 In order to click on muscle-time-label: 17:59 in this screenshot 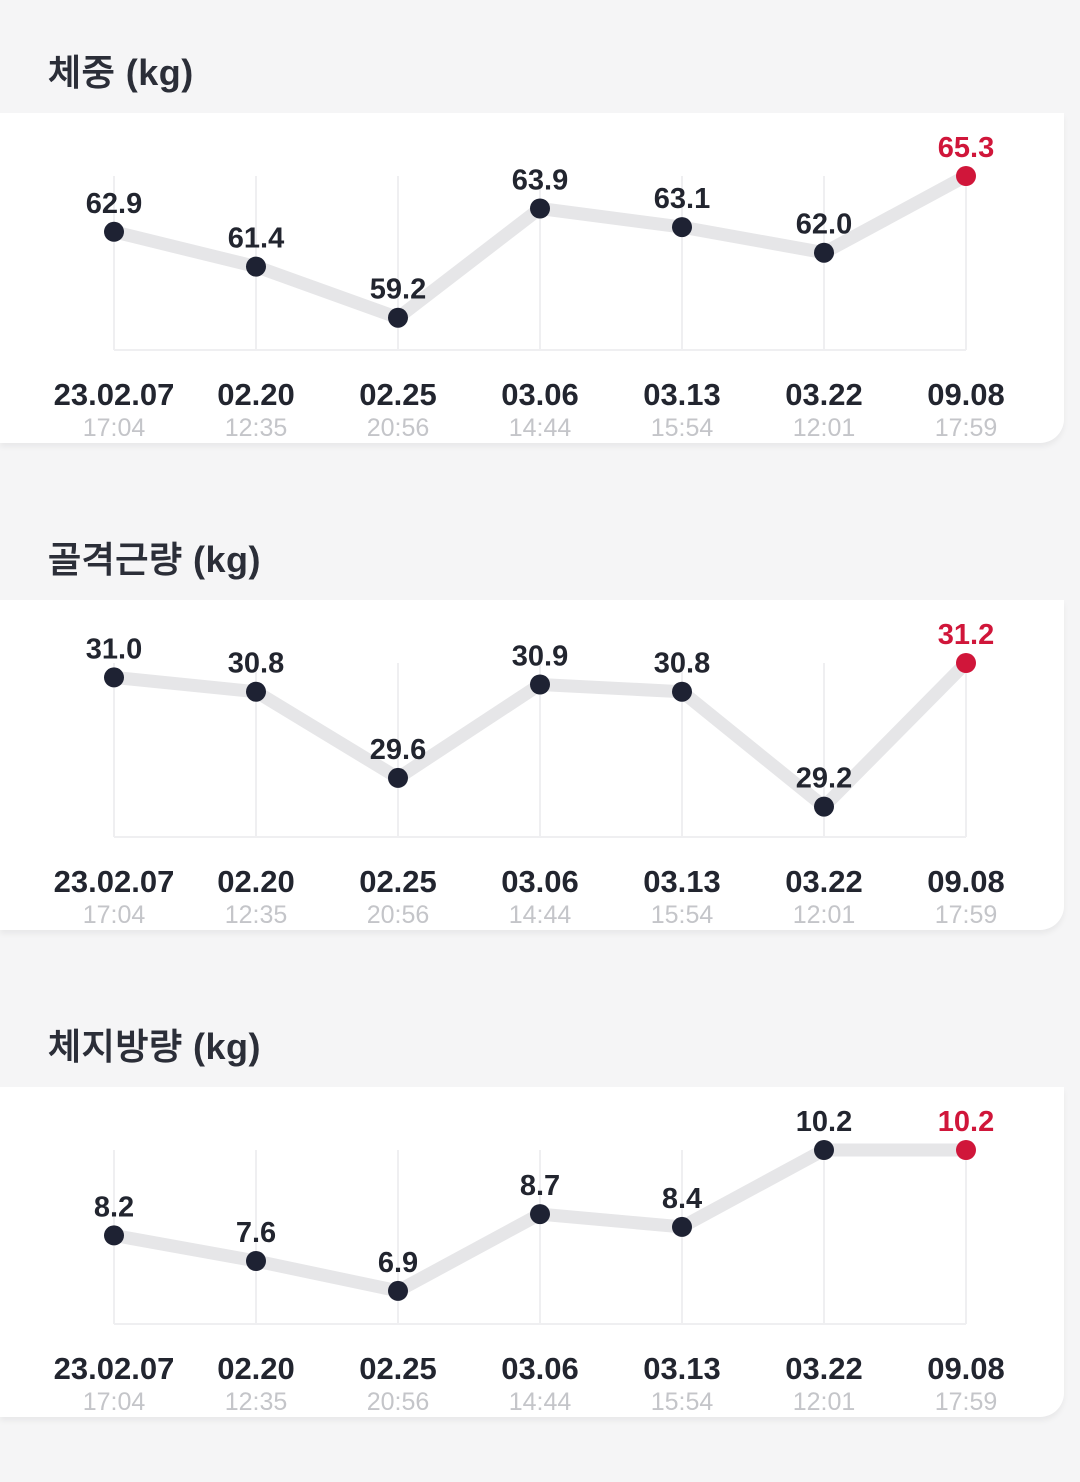, I will do `click(966, 915)`.